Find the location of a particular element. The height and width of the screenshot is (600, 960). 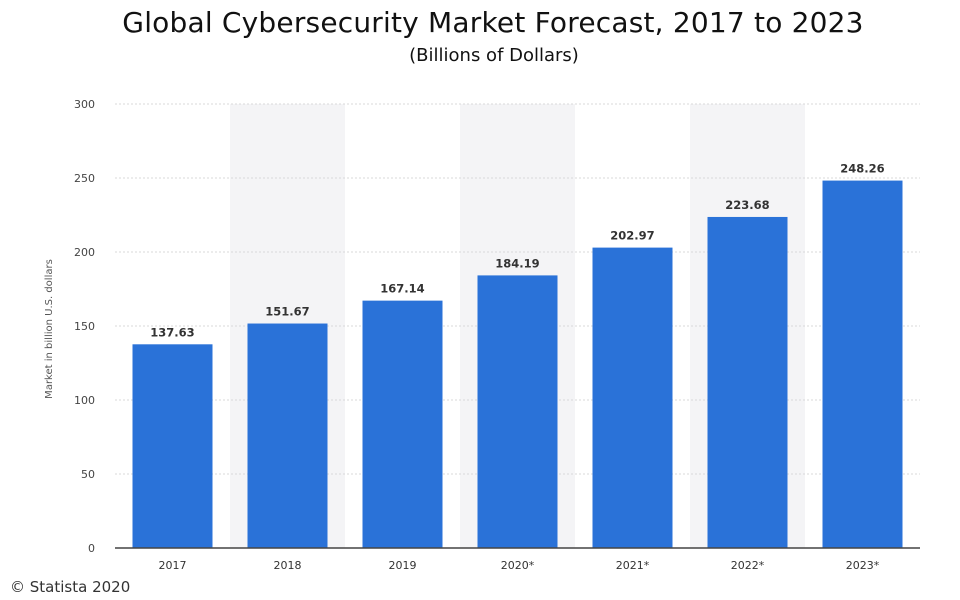

y-tick-label: 100 is located at coordinates (84, 400).